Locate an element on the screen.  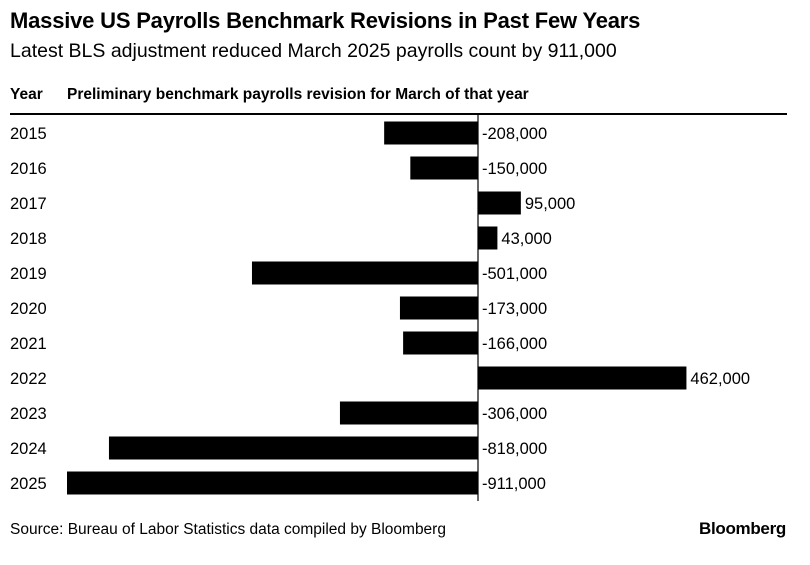
bar-2020 is located at coordinates (438, 308).